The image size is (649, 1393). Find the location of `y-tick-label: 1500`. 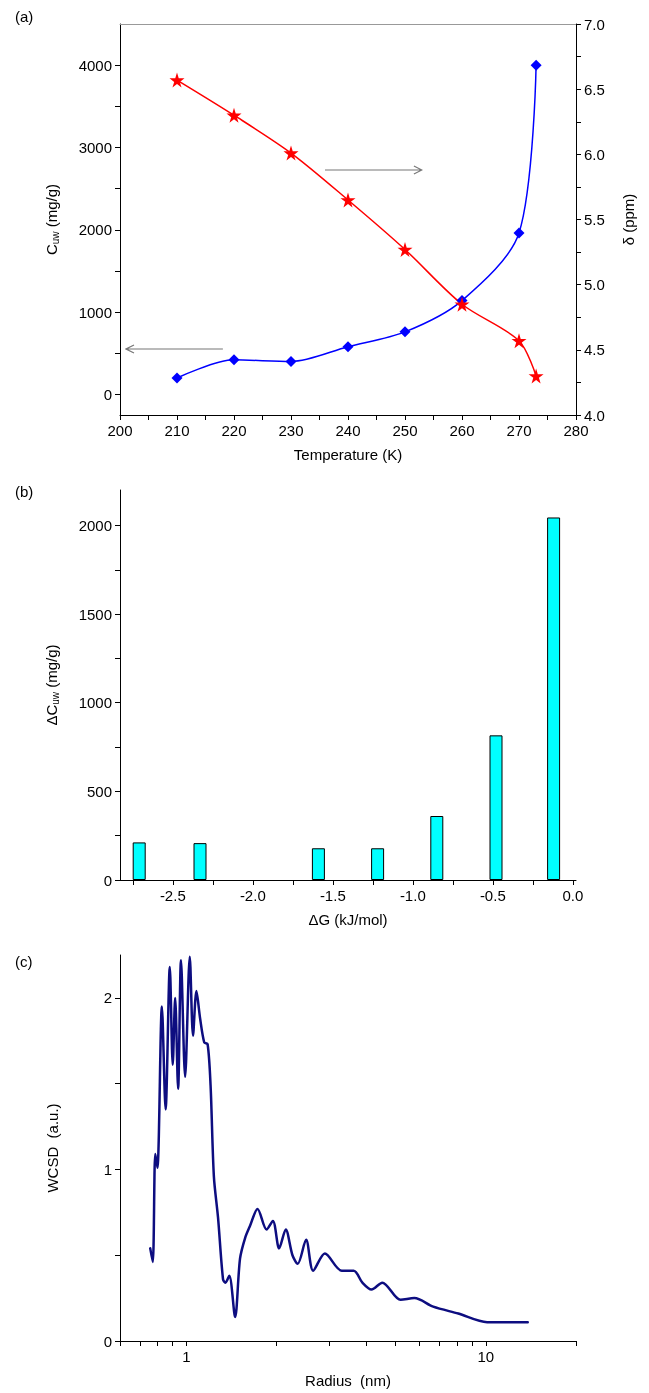

y-tick-label: 1500 is located at coordinates (95, 614).